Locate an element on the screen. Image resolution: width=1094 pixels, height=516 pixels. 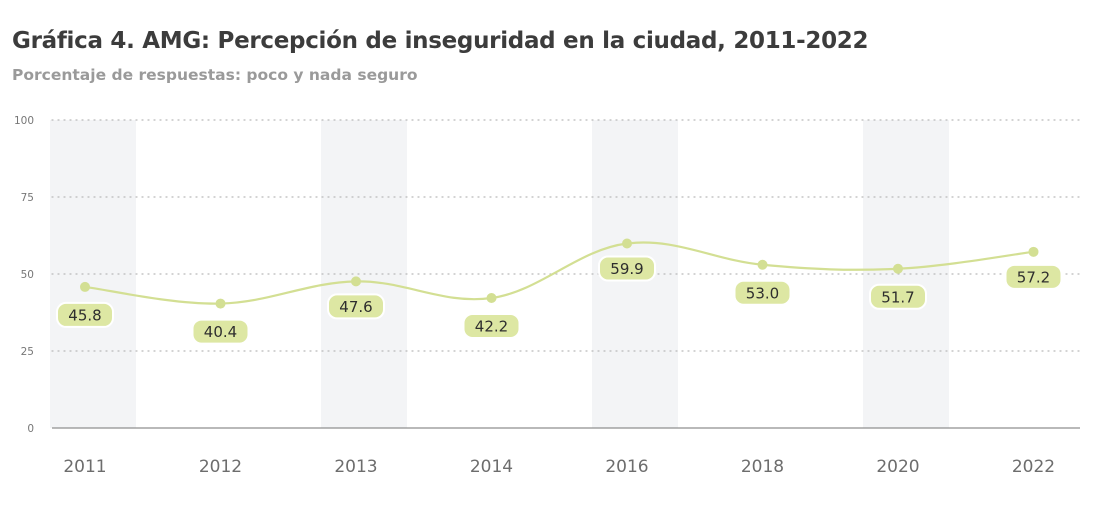
y-tick-label: 100 is located at coordinates (24, 121).